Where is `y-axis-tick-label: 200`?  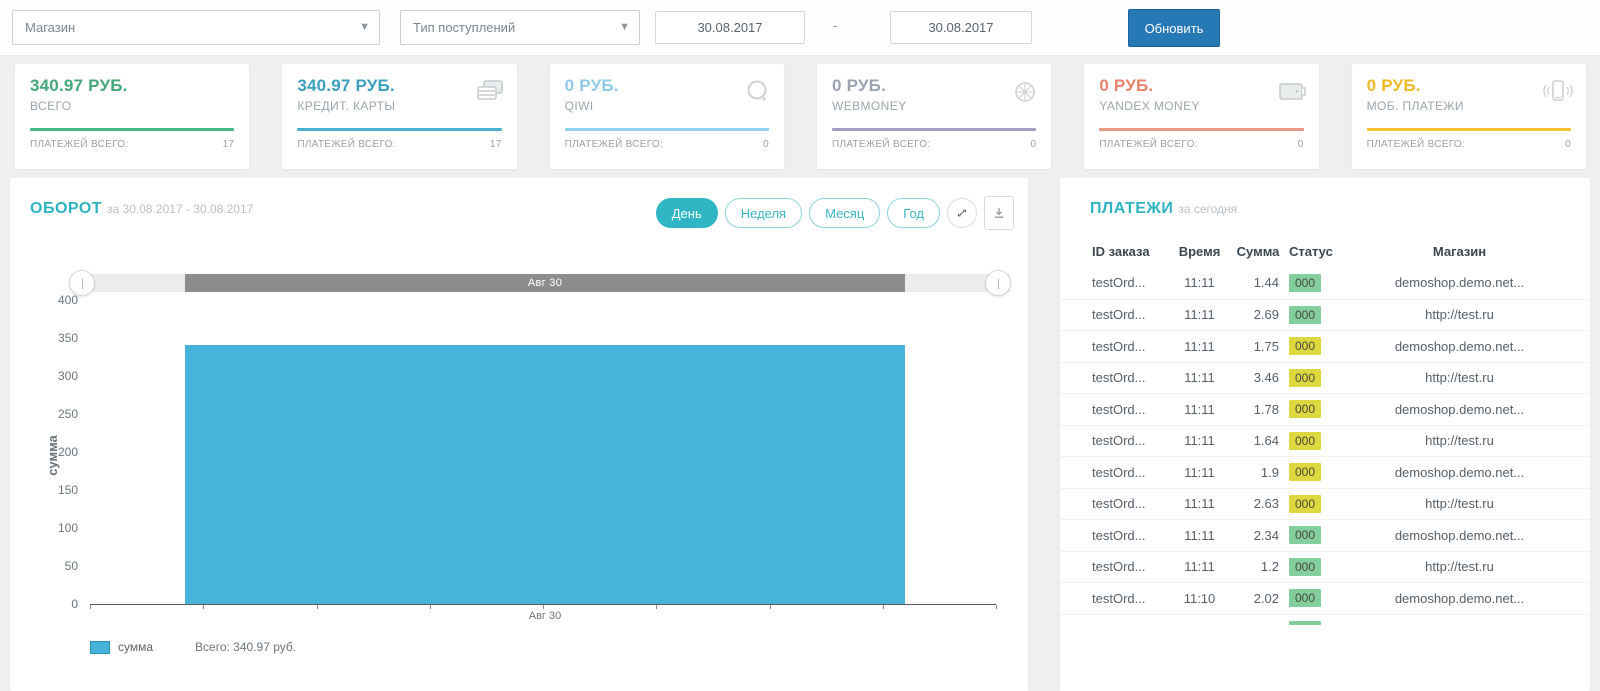 y-axis-tick-label: 200 is located at coordinates (67, 452).